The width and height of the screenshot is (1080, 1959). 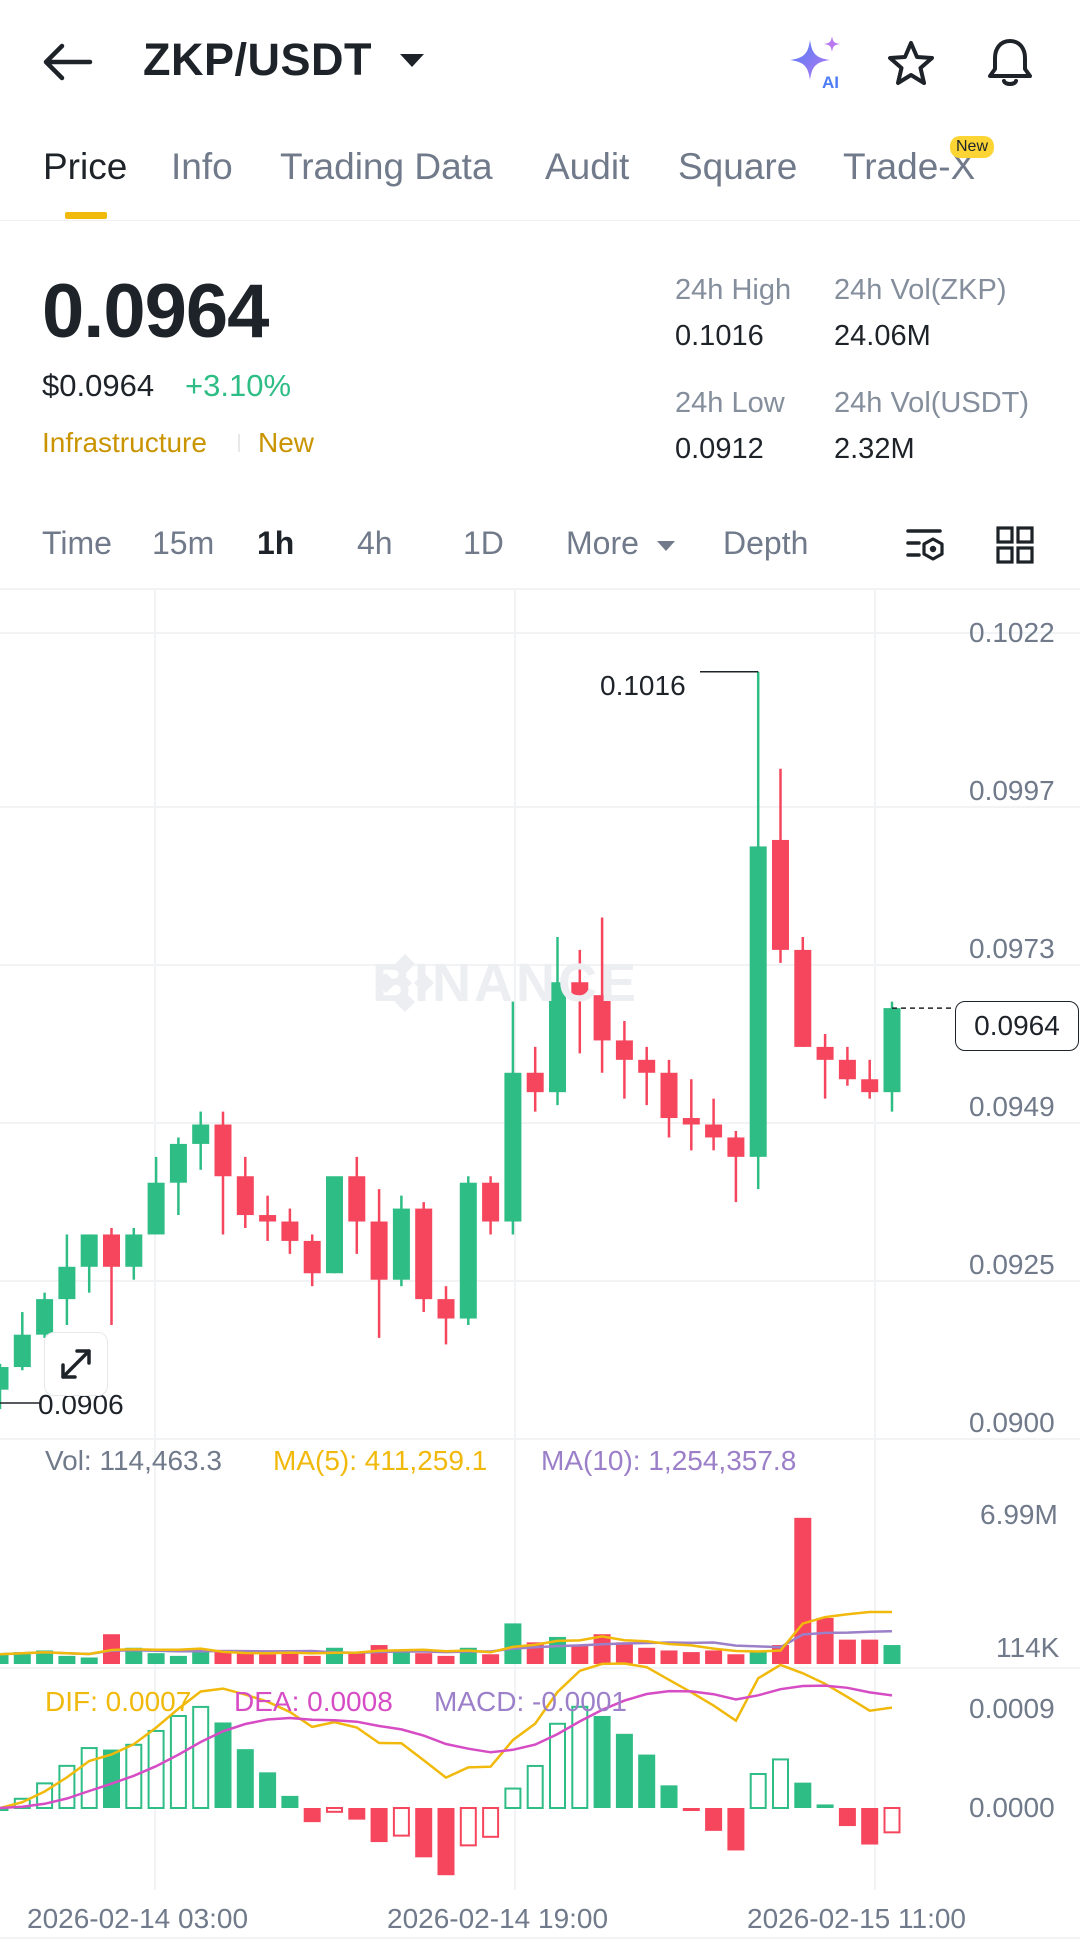 What do you see at coordinates (202, 166) in the screenshot?
I see `tab-info: Info` at bounding box center [202, 166].